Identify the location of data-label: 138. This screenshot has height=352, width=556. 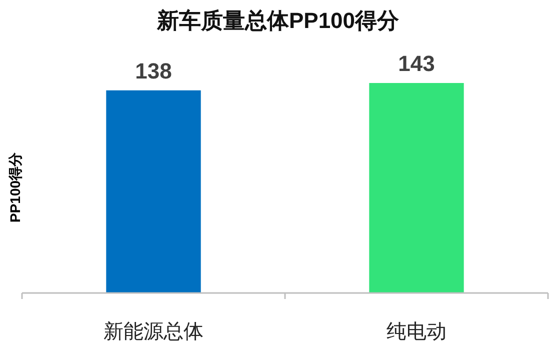
(153, 71).